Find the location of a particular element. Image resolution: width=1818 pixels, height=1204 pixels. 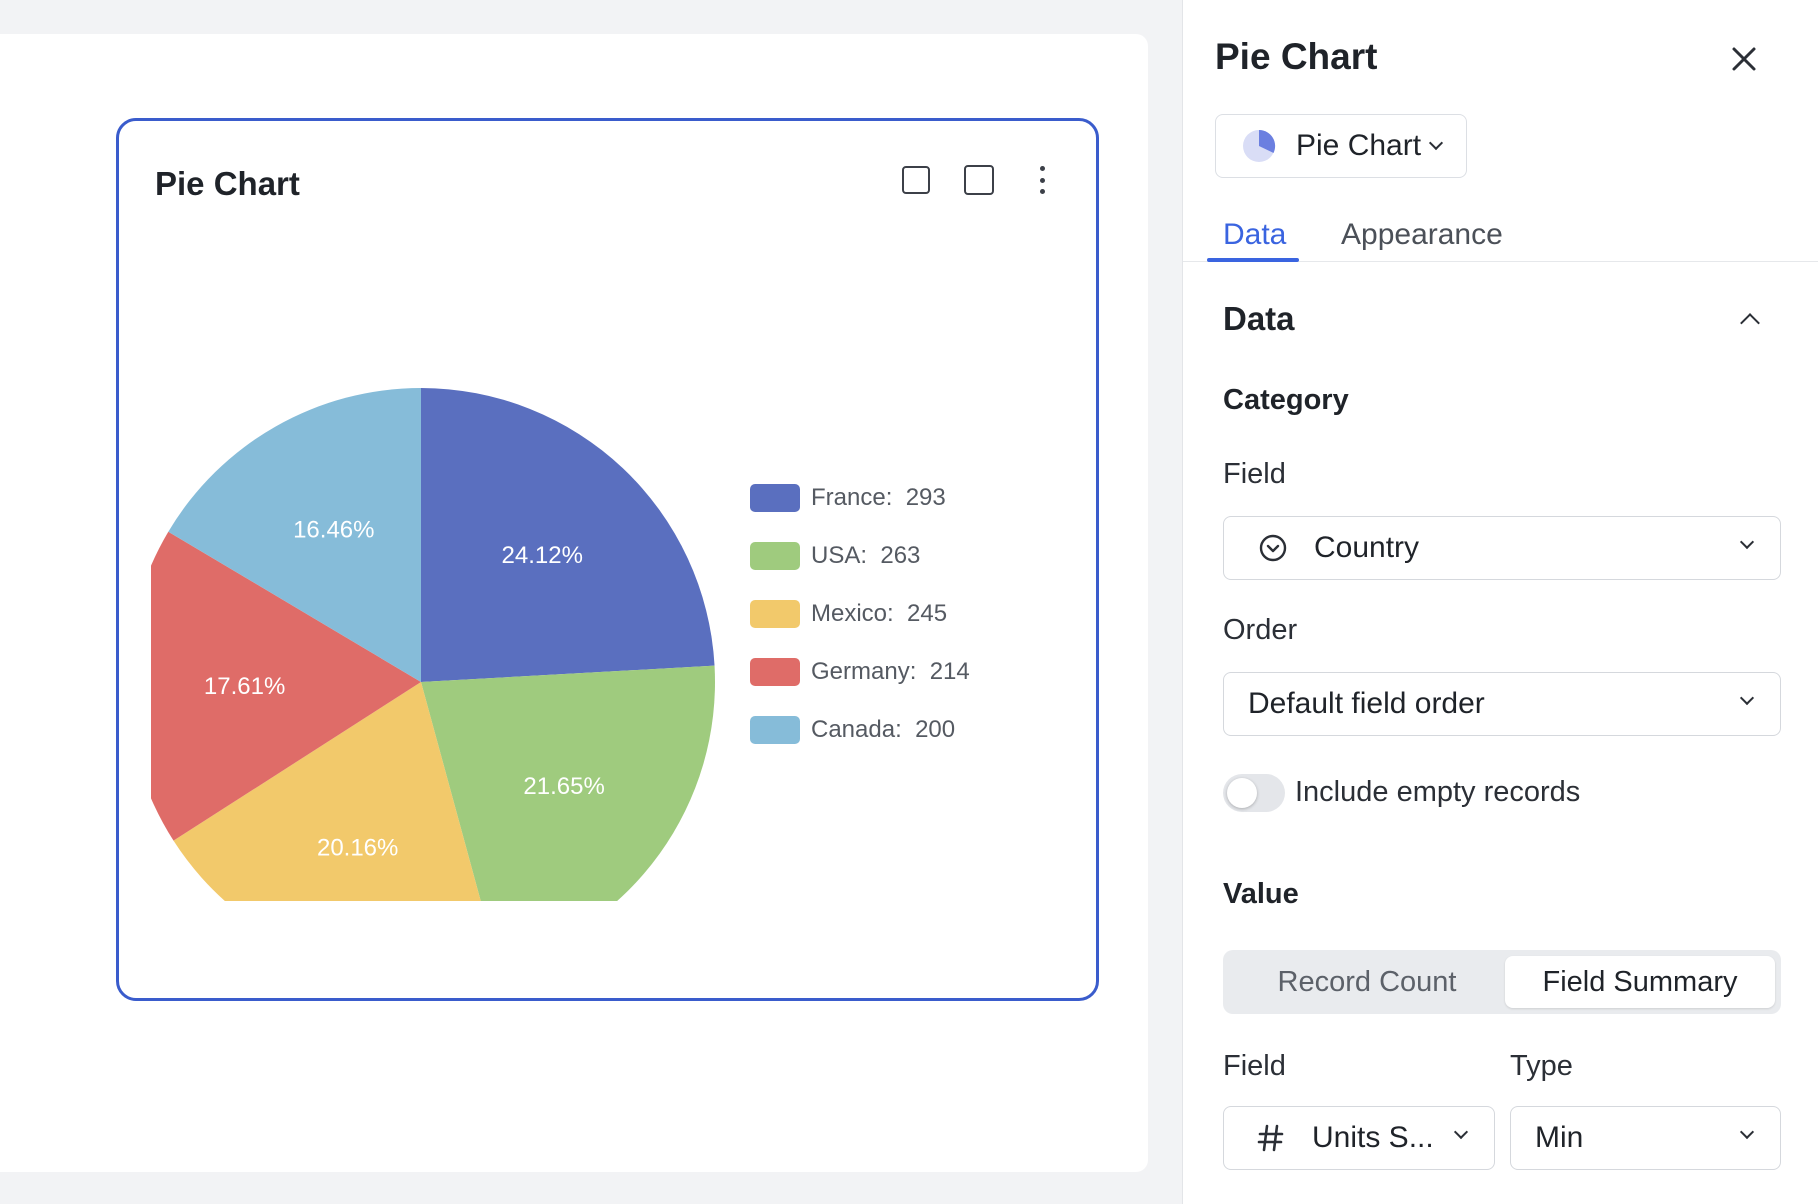

order-label: Order is located at coordinates (1260, 630).